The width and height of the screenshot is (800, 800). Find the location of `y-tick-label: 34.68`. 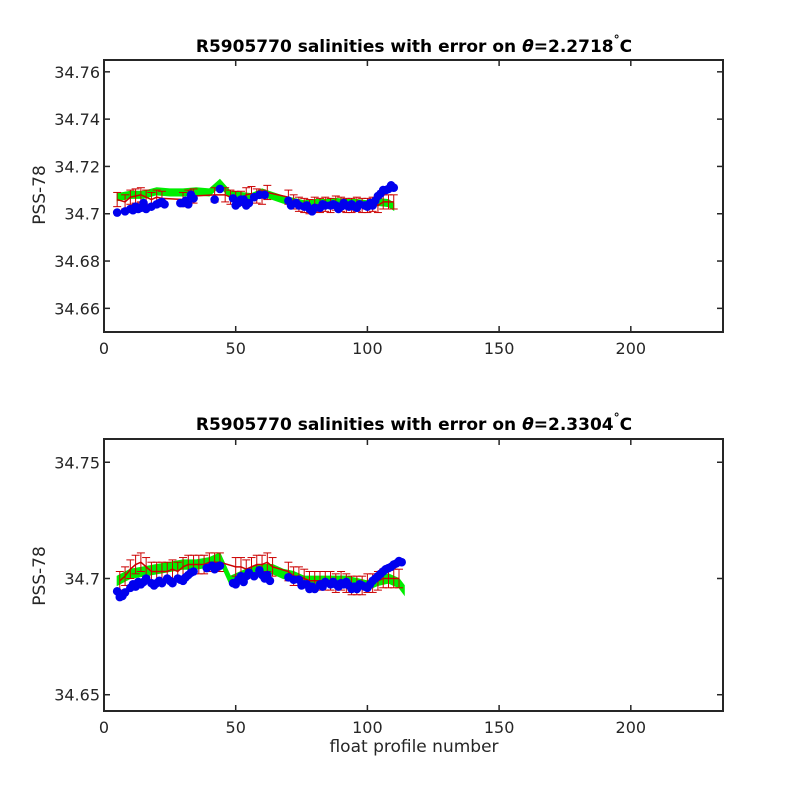

y-tick-label: 34.68 is located at coordinates (77, 261).